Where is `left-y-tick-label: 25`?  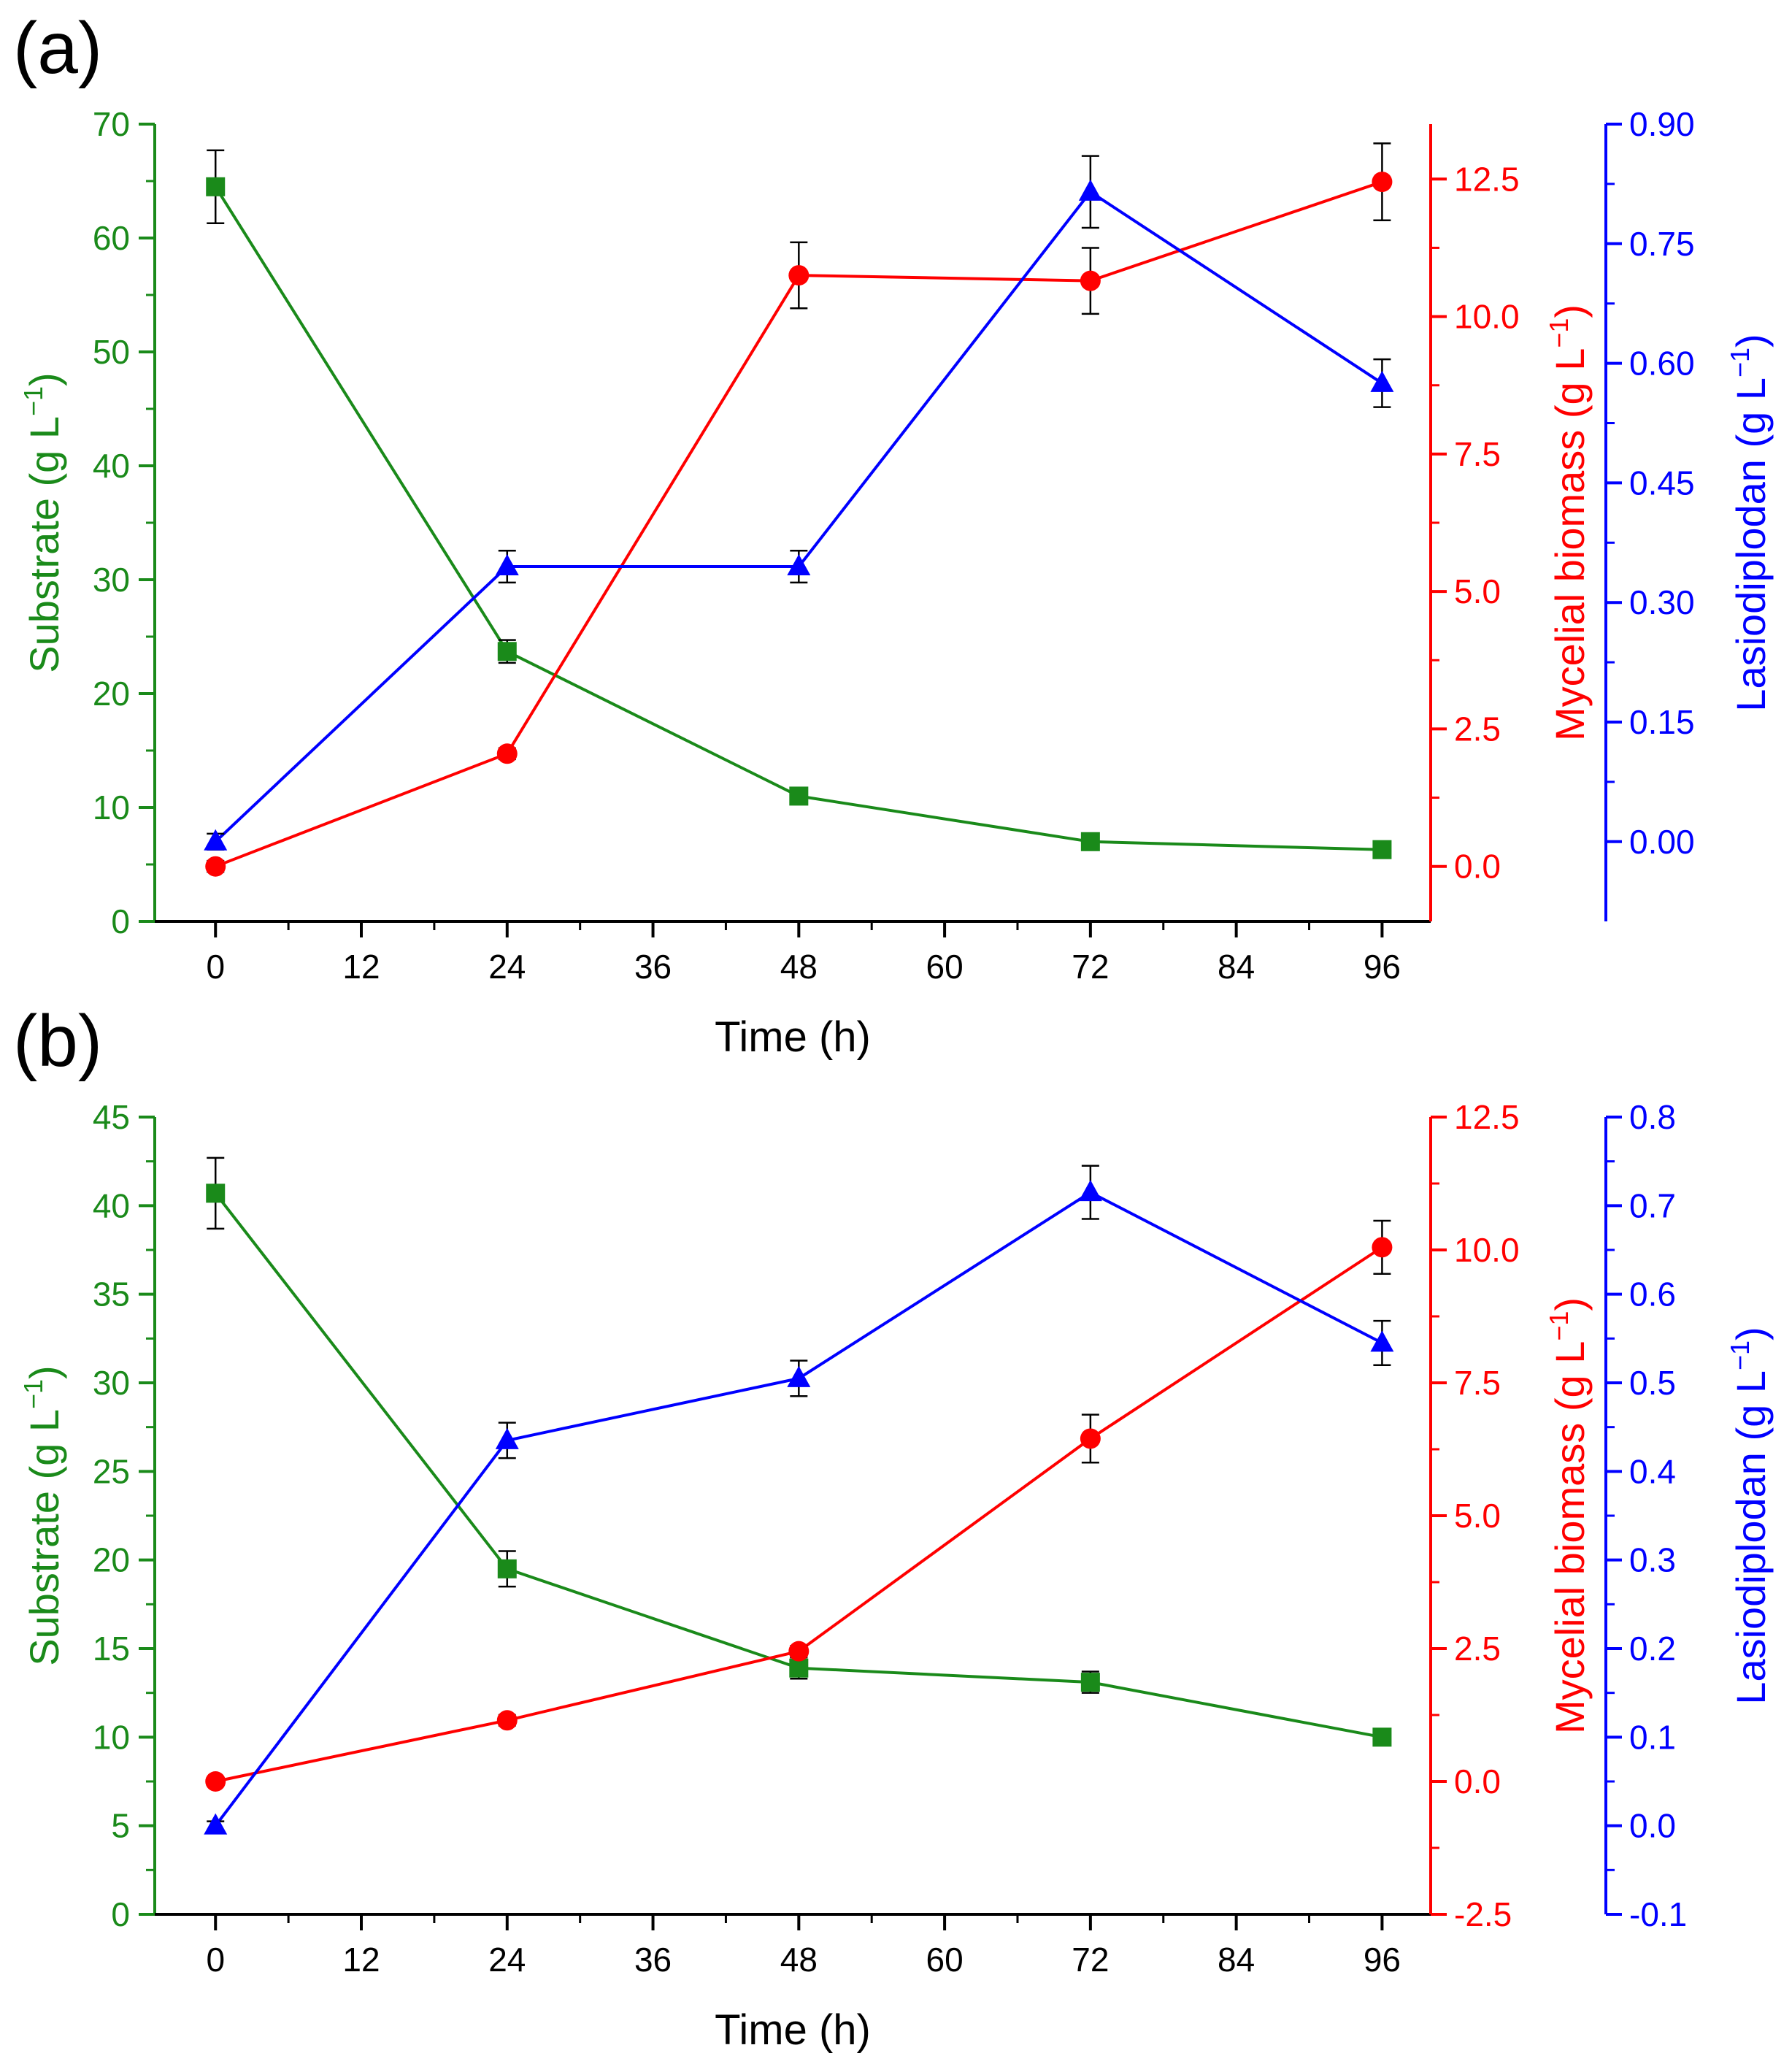 left-y-tick-label: 25 is located at coordinates (111, 1471).